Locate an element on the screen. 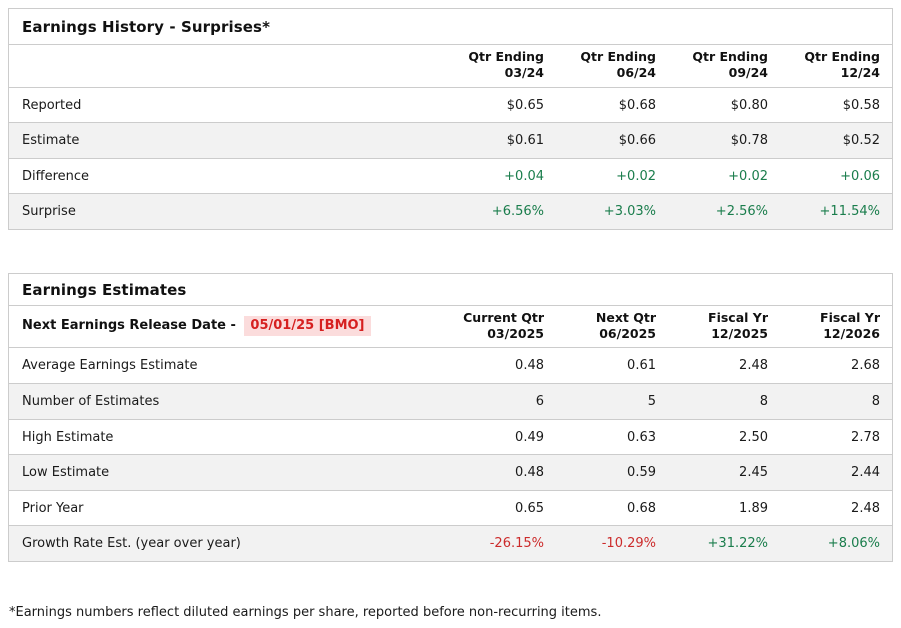  earnings-estimates-title: Earnings Estimates is located at coordinates (450, 290).